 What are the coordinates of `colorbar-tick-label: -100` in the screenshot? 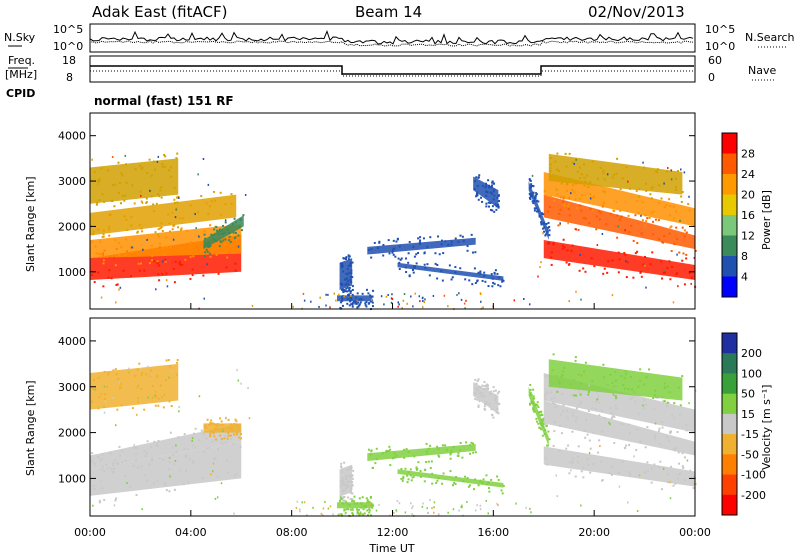 It's located at (753, 475).